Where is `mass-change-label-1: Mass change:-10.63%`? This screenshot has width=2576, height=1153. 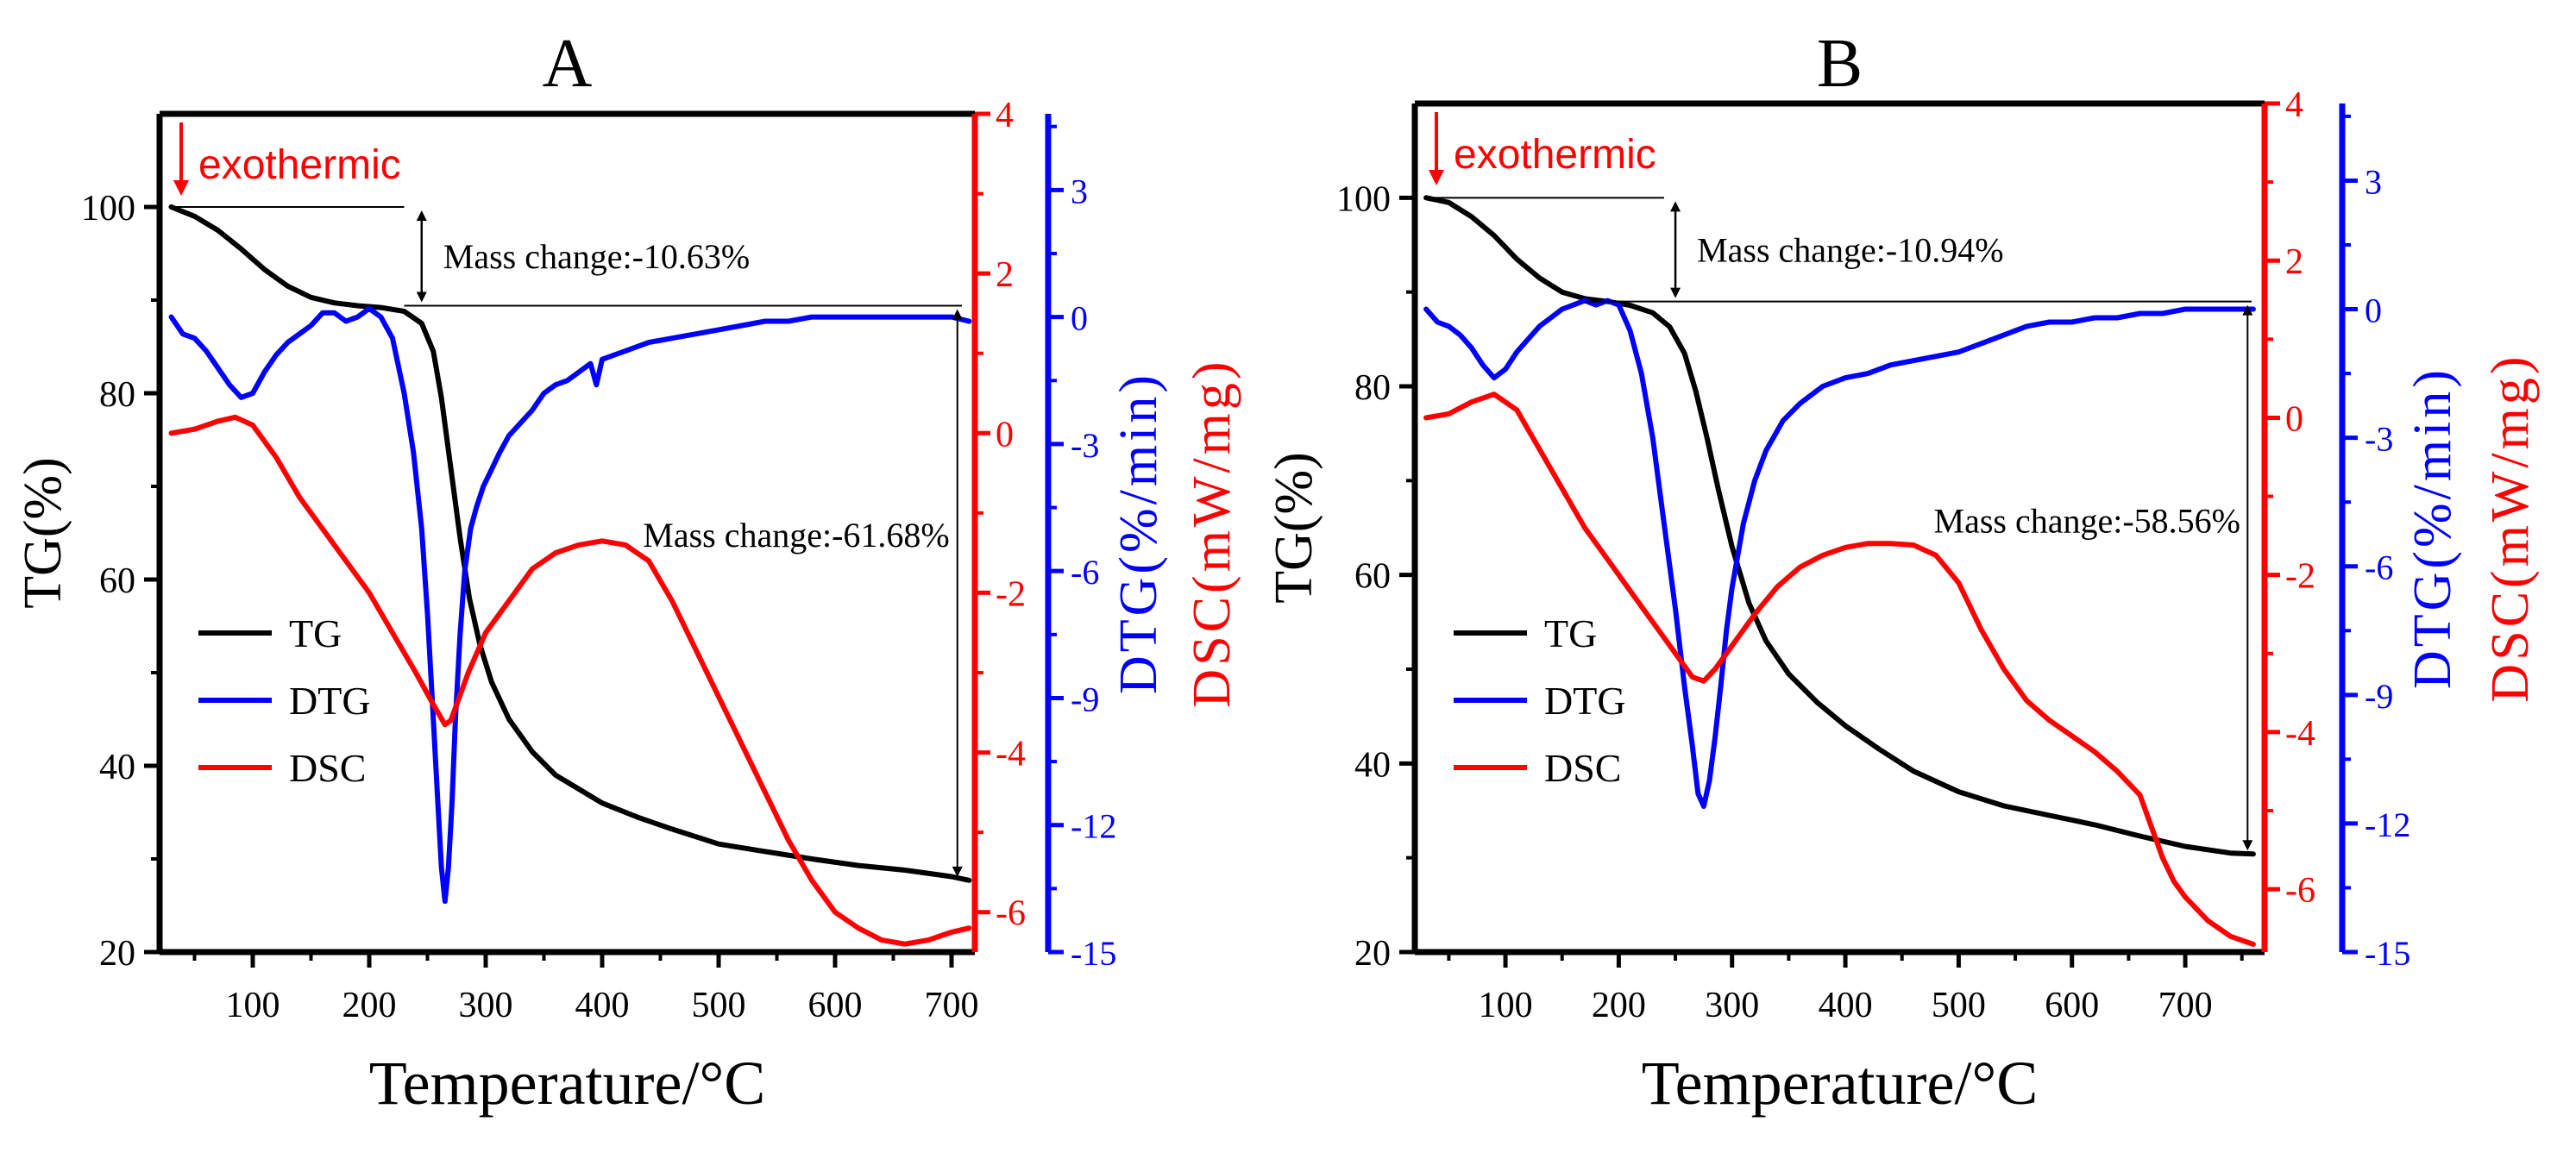
mass-change-label-1: Mass change:-10.63% is located at coordinates (596, 256).